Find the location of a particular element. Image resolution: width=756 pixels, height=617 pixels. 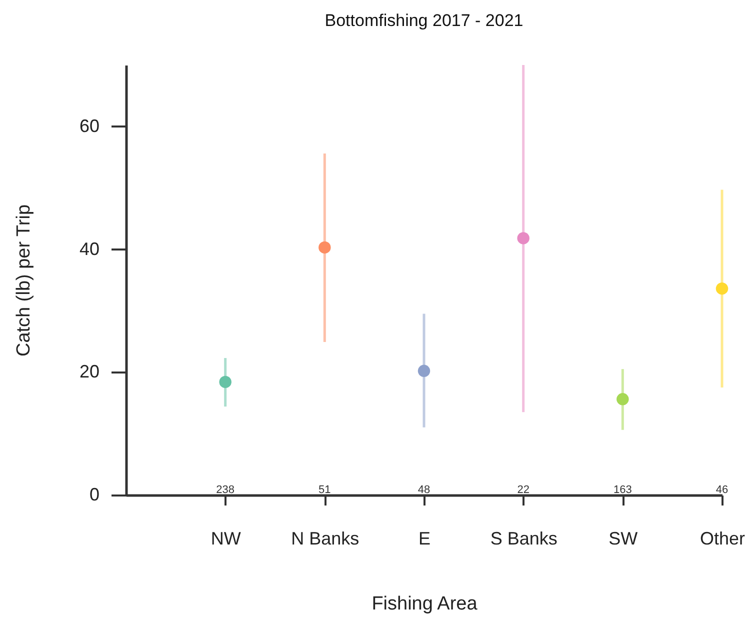

x-tick-label: S Banks is located at coordinates (524, 538).